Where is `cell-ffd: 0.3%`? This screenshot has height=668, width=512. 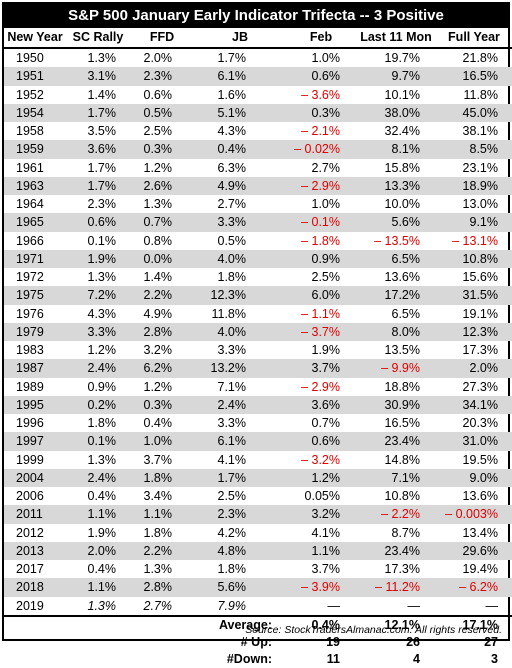
cell-ffd: 0.3% is located at coordinates (162, 149).